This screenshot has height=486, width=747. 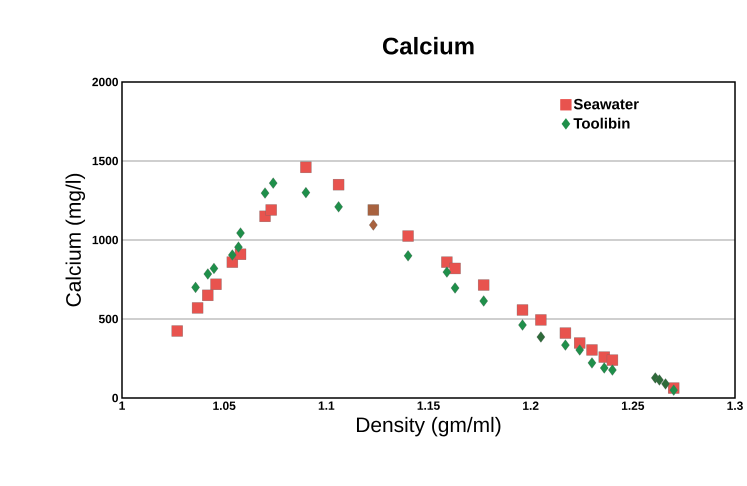 What do you see at coordinates (606, 104) in the screenshot?
I see `legend-label: Seawater` at bounding box center [606, 104].